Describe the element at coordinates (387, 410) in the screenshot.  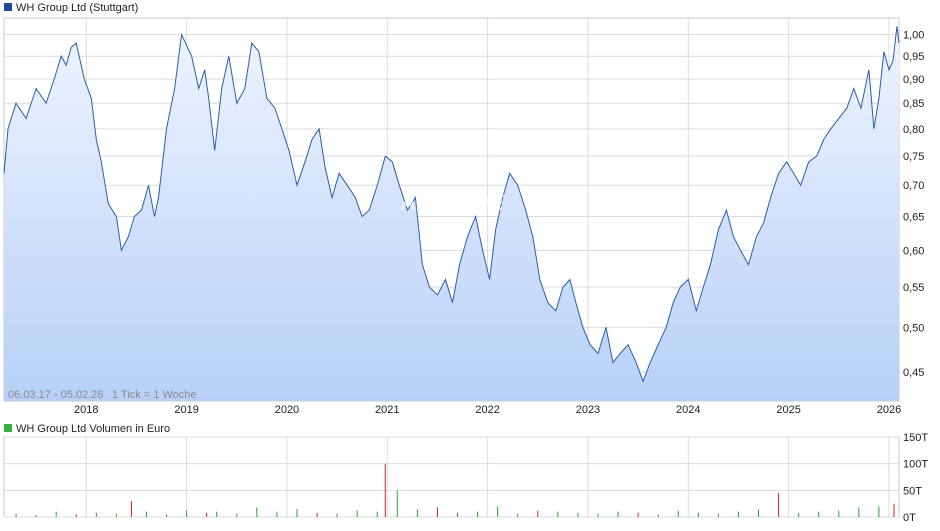
I see `x-tick-label: 2021` at that location.